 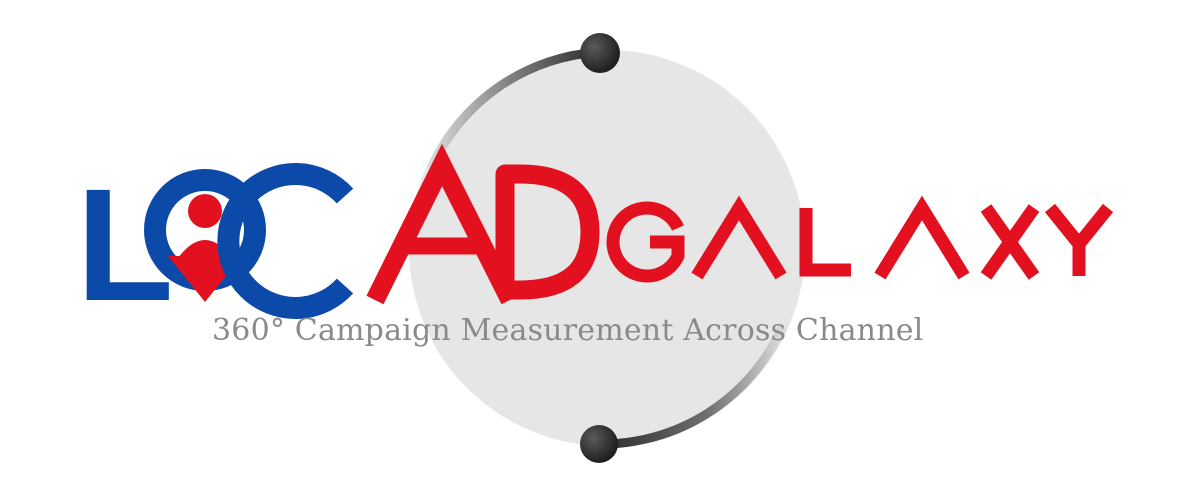 What do you see at coordinates (568, 330) in the screenshot?
I see `tagline: 360° Campaign Measurement Across Channel` at bounding box center [568, 330].